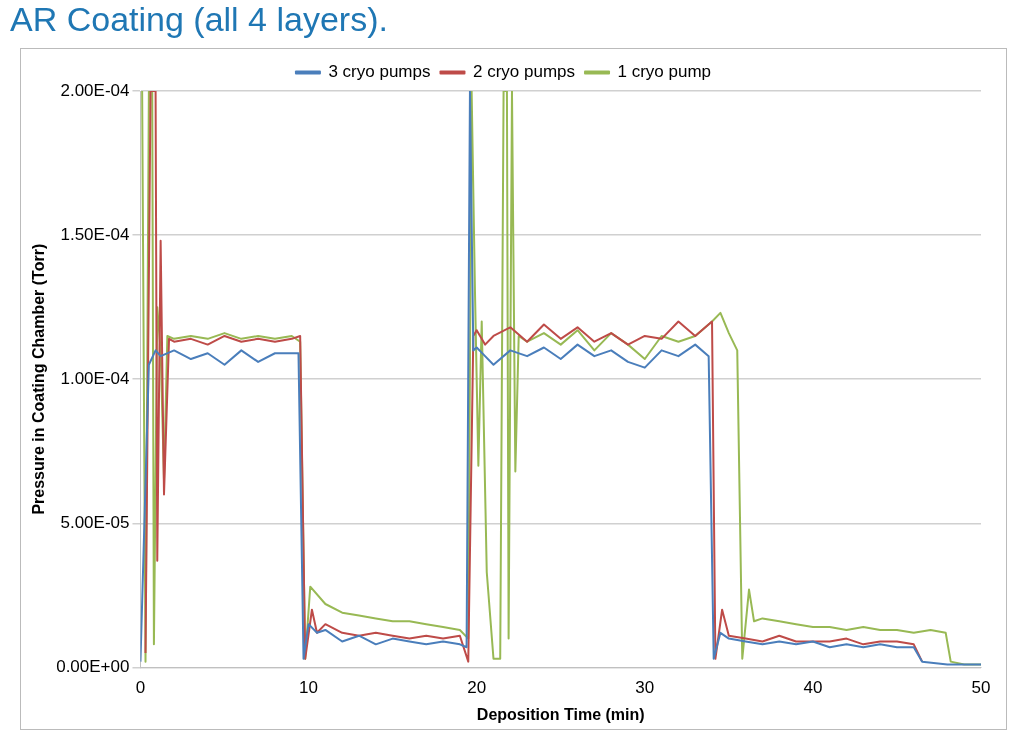 Image resolution: width=1009 pixels, height=730 pixels. What do you see at coordinates (664, 72) in the screenshot?
I see `legend-label: 1 cryo pump` at bounding box center [664, 72].